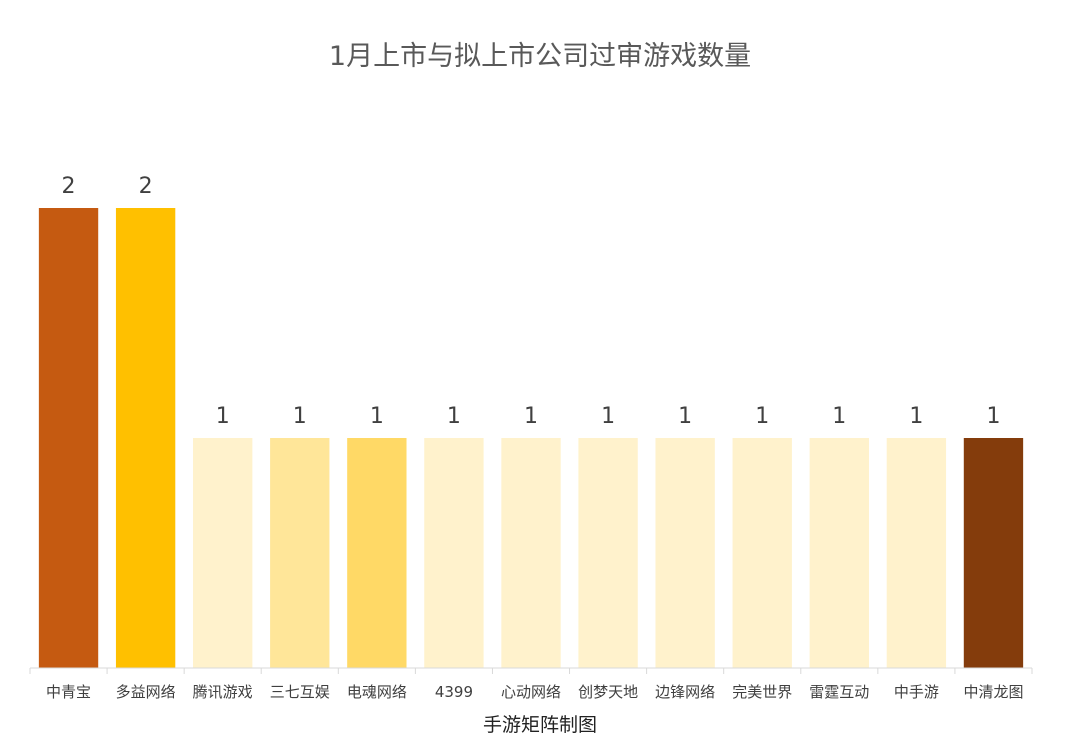 This screenshot has width=1080, height=744. Describe the element at coordinates (539, 725) in the screenshot. I see `chart-footer: 手游矩阵制图` at that location.